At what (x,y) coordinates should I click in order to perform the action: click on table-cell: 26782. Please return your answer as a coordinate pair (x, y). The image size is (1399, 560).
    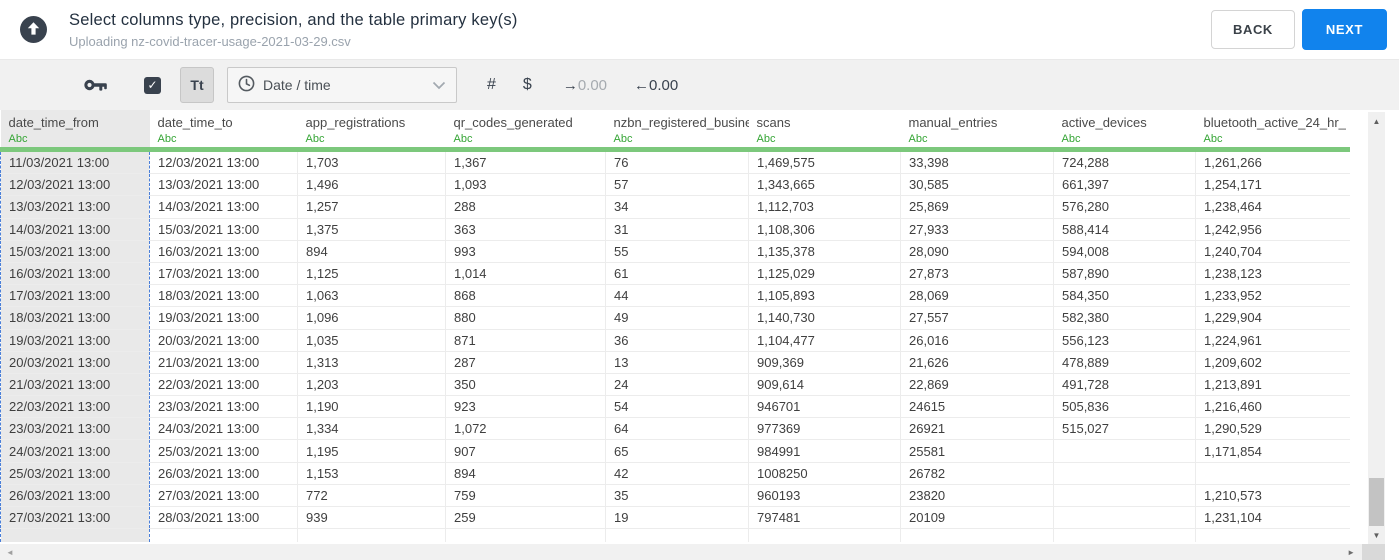
    Looking at the image, I should click on (977, 473).